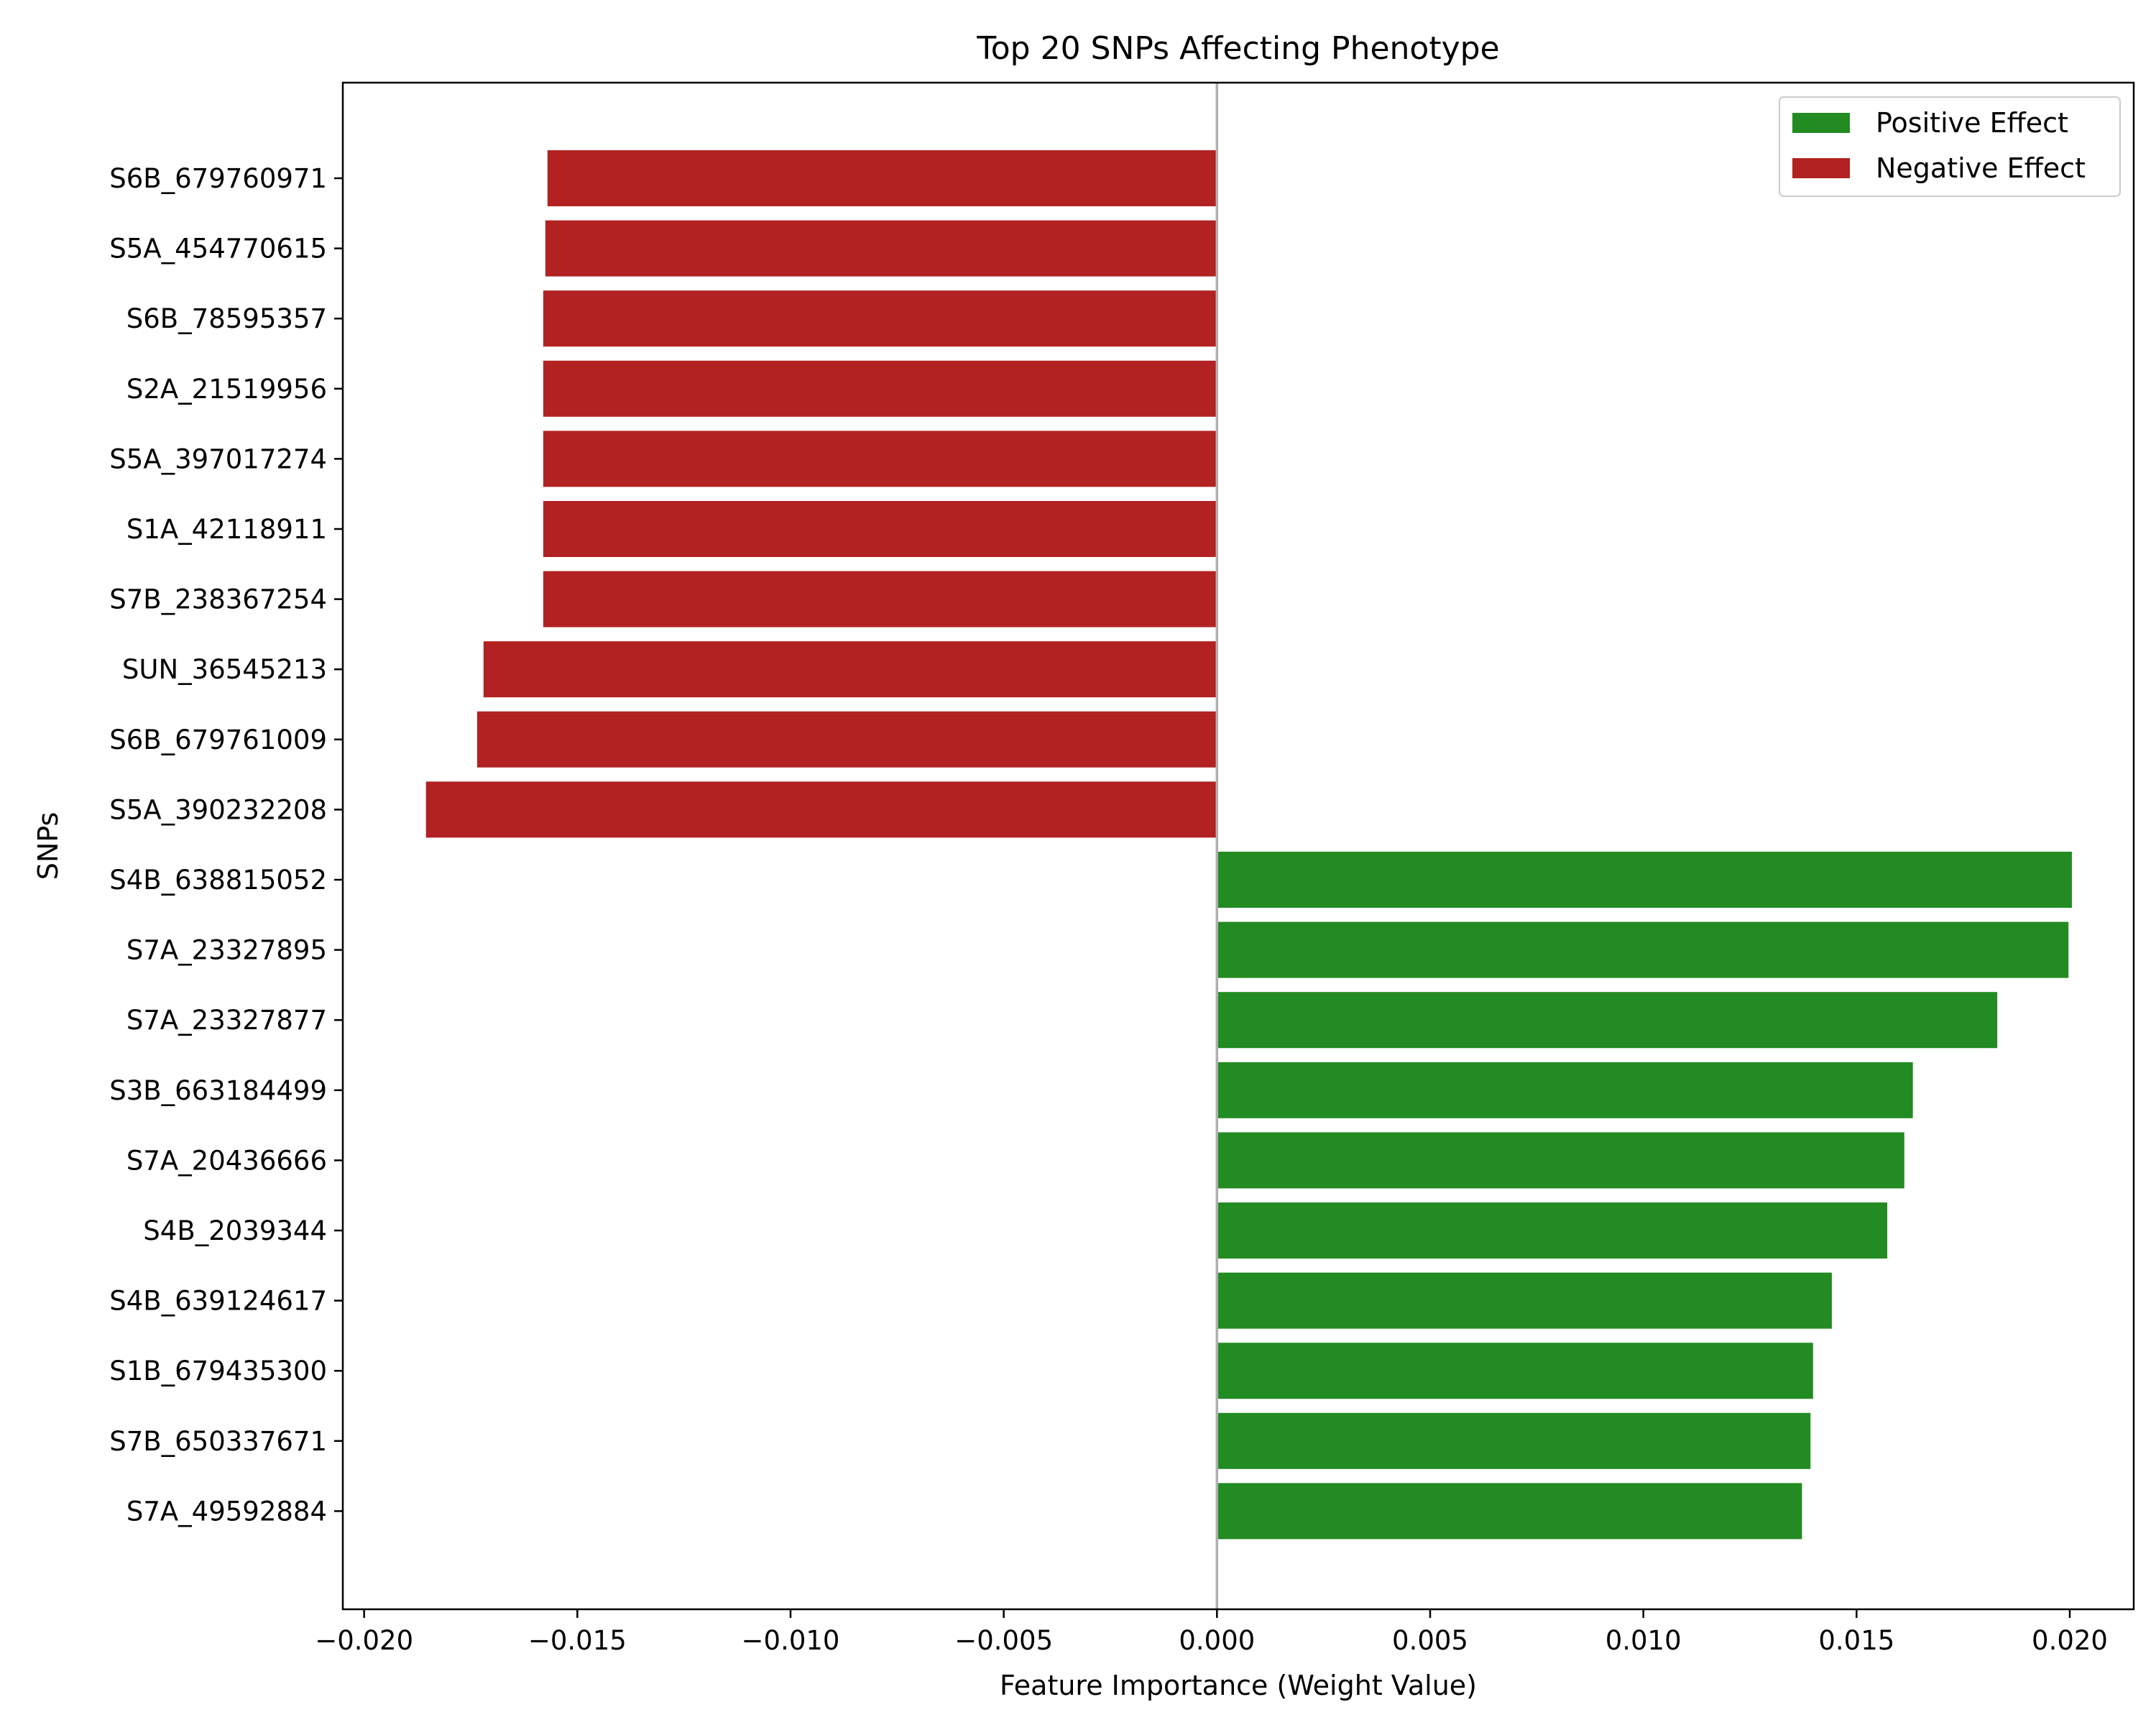 This screenshot has height=1725, width=2156. I want to click on x-tick-label: 0.015, so click(1856, 1640).